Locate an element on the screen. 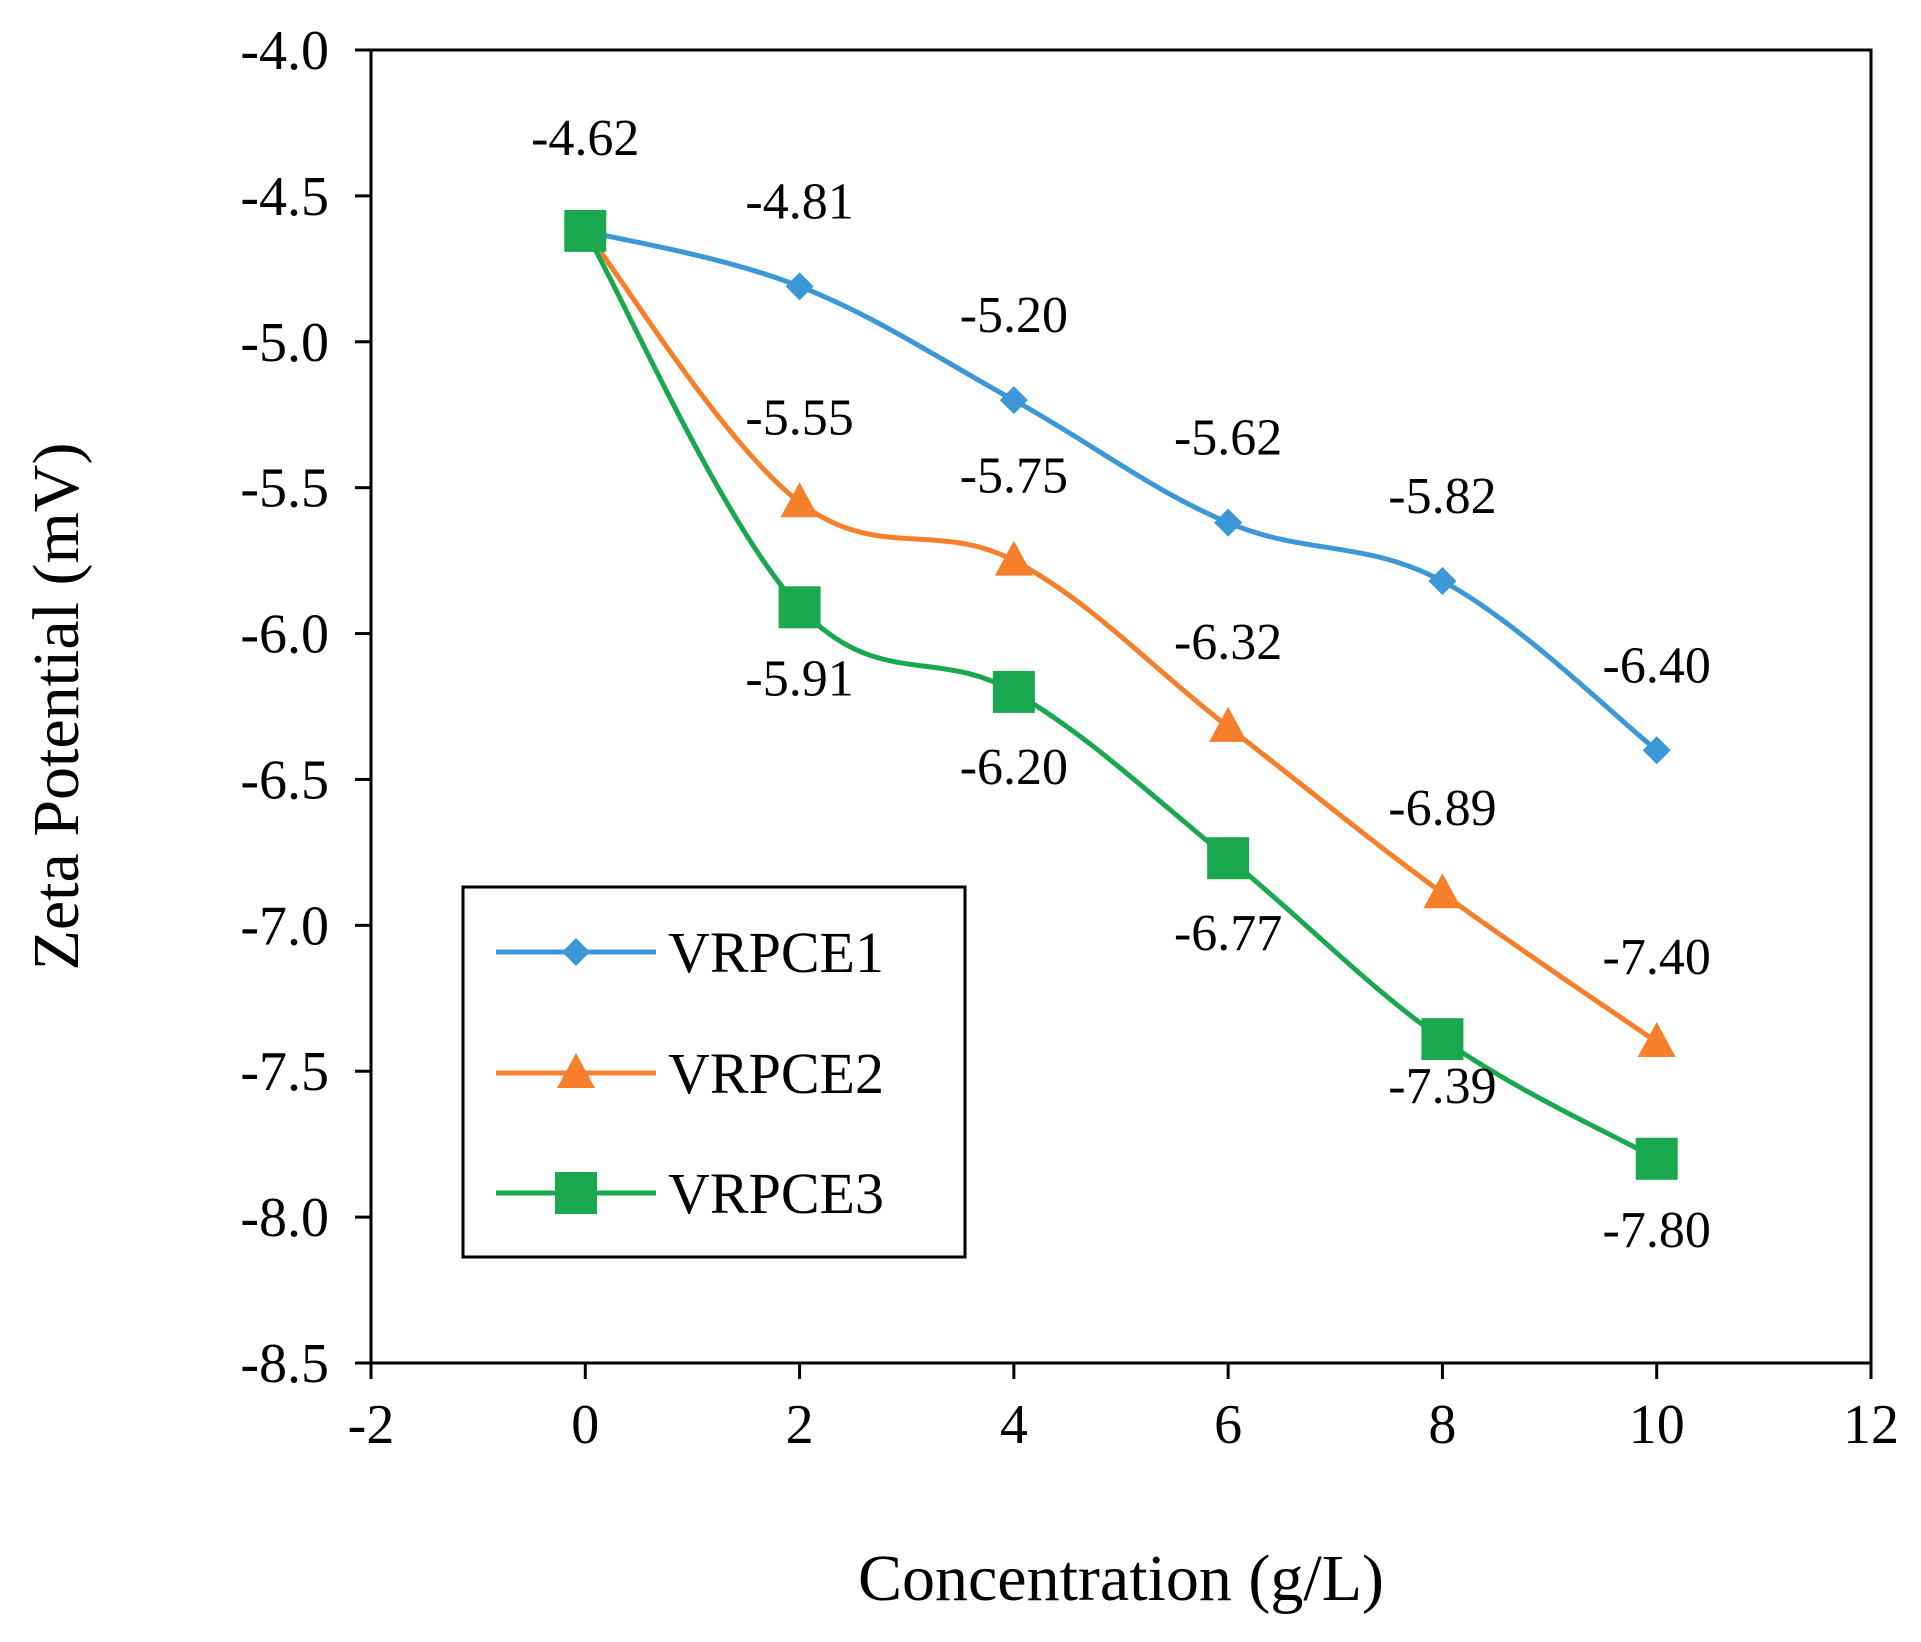 The height and width of the screenshot is (1642, 1921). y-tick-label: -8.0 is located at coordinates (284, 1218).